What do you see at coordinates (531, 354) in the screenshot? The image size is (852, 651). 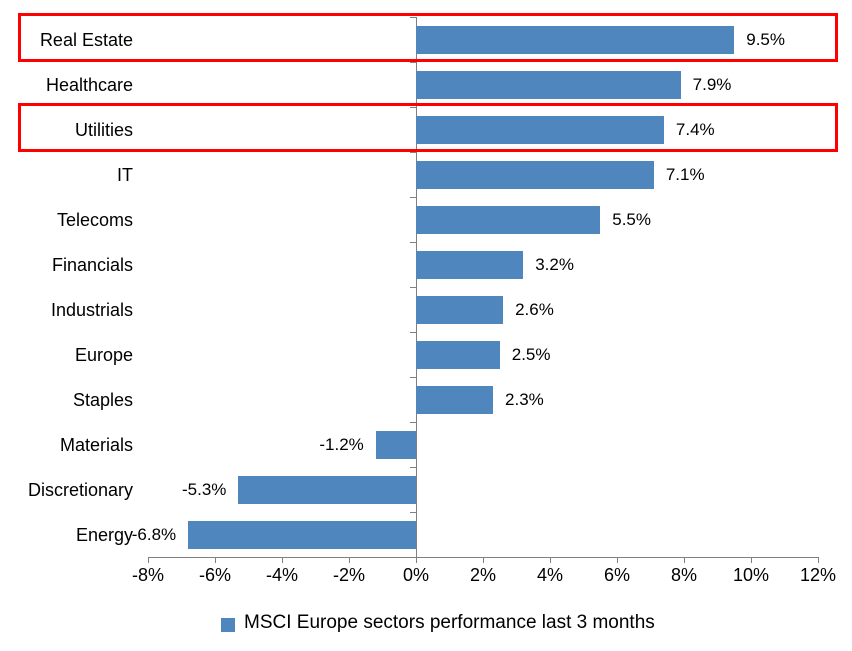 I see `value-label-europe: 2.5%` at bounding box center [531, 354].